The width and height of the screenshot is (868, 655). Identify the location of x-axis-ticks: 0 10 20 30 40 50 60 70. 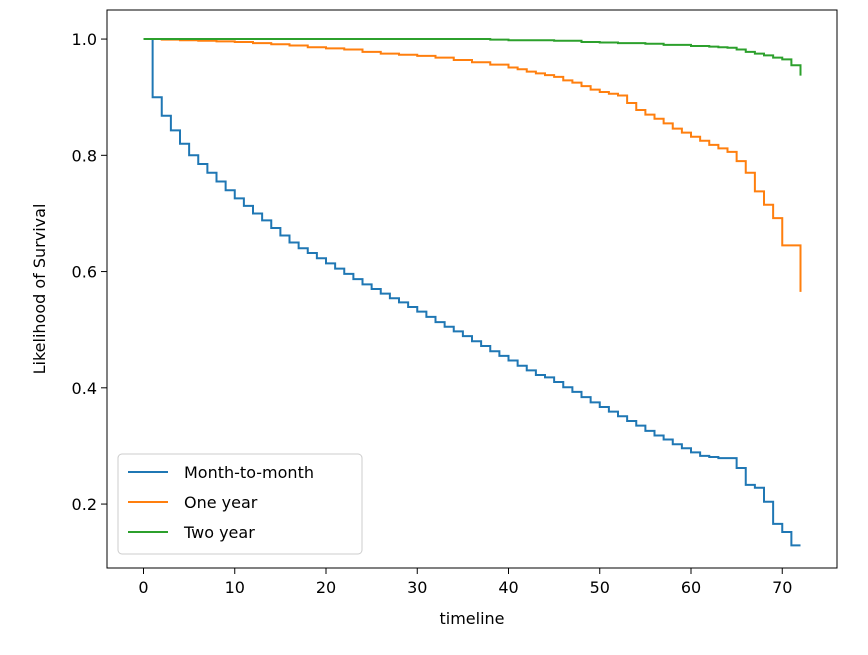
(465, 582).